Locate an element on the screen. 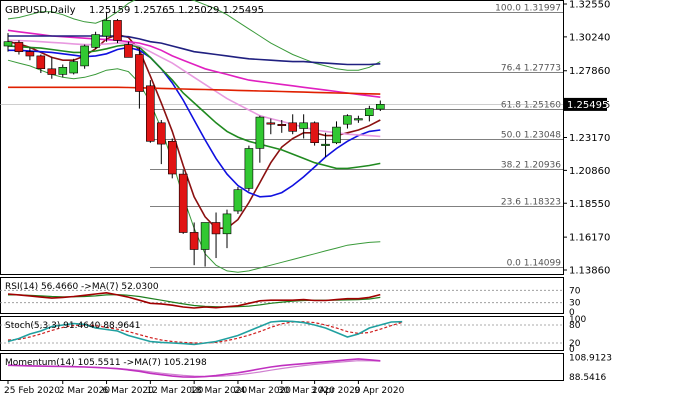  ma-magenta-line is located at coordinates (194, 63).